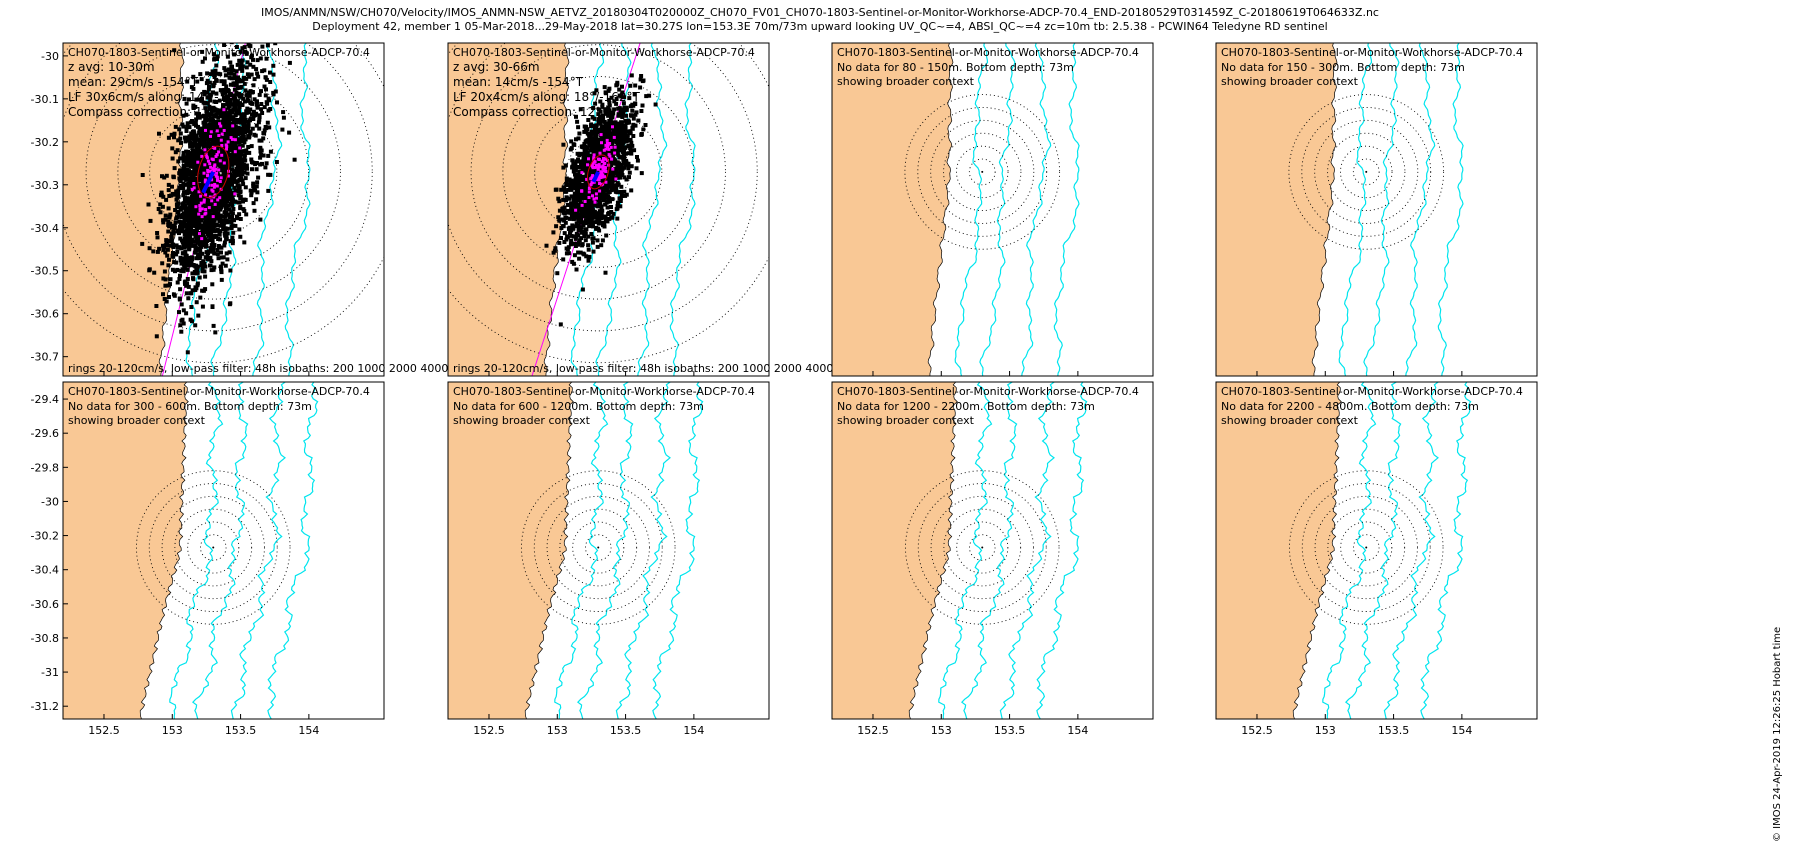 This screenshot has height=850, width=1800. What do you see at coordinates (45, 185) in the screenshot?
I see `y-tick-label: -30.3` at bounding box center [45, 185].